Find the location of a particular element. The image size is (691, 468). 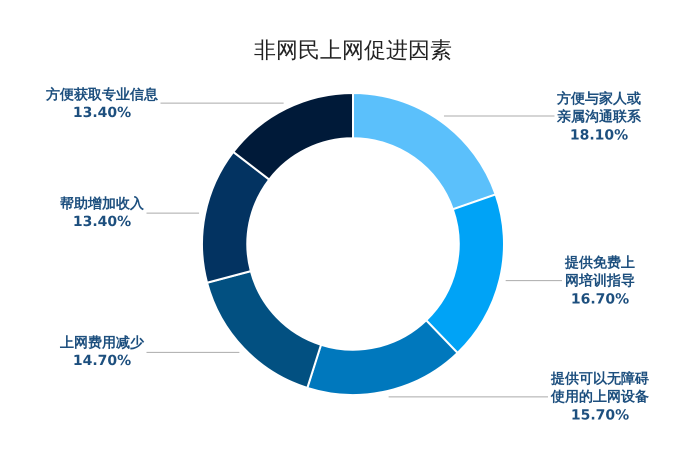

slice-label: 提供可以无障碍使用的上网设备 is located at coordinates (599, 388).